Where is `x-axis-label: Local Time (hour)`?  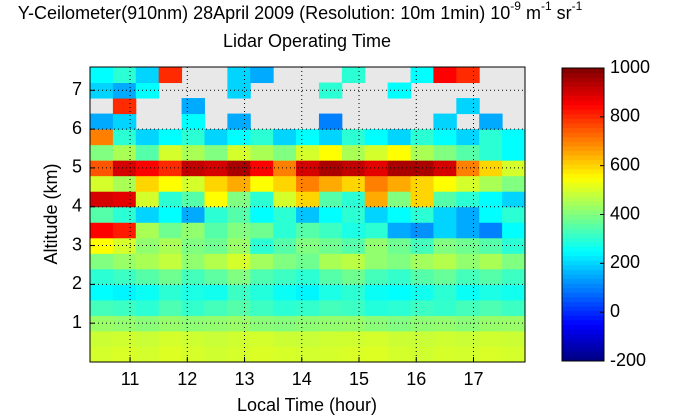
x-axis-label: Local Time (hour) is located at coordinates (307, 405).